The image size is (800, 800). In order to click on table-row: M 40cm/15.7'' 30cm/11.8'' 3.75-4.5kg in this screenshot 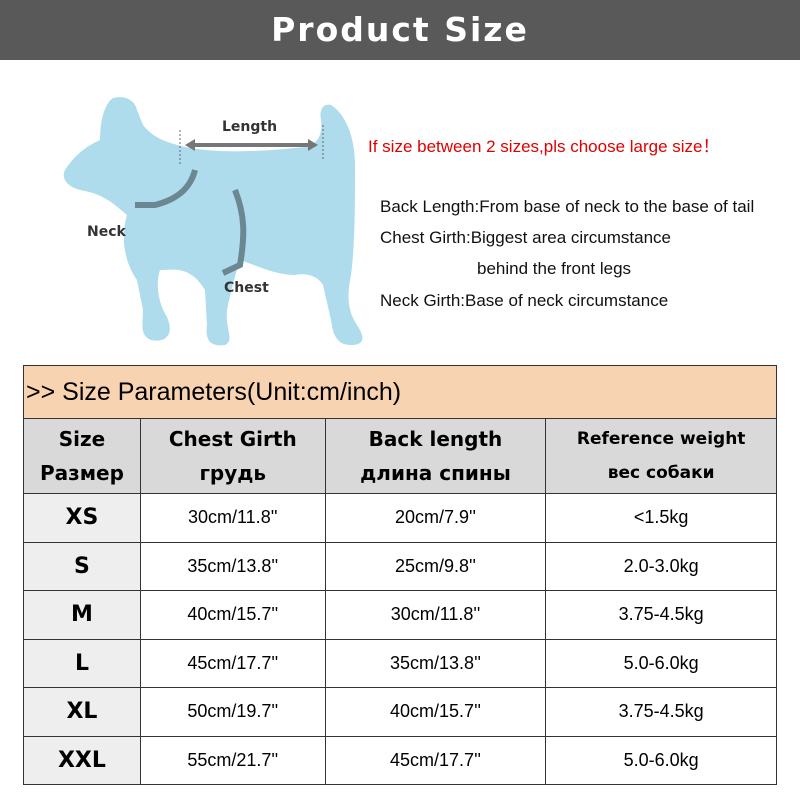, I will do `click(400, 615)`.